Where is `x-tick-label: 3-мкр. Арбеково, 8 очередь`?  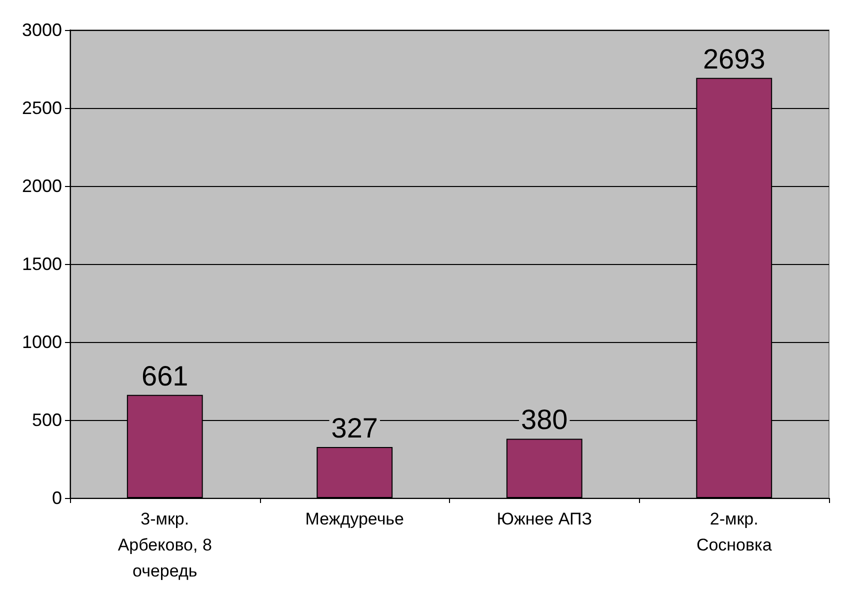 x-tick-label: 3-мкр. Арбеково, 8 очередь is located at coordinates (165, 545).